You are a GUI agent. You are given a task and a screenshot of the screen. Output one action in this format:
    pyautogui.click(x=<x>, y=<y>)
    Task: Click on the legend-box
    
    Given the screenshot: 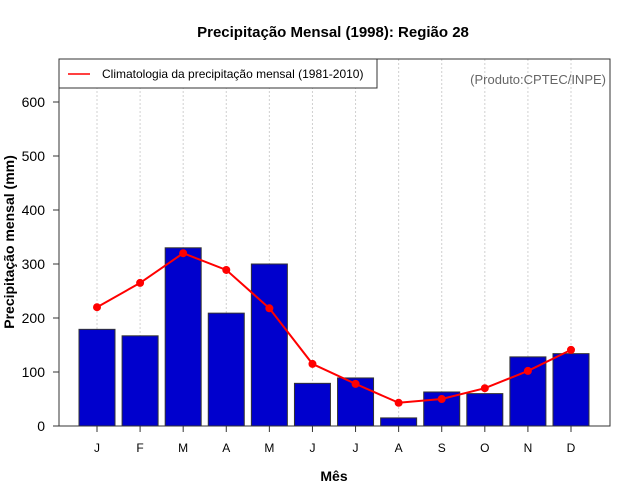 What is the action you would take?
    pyautogui.click(x=218, y=73)
    